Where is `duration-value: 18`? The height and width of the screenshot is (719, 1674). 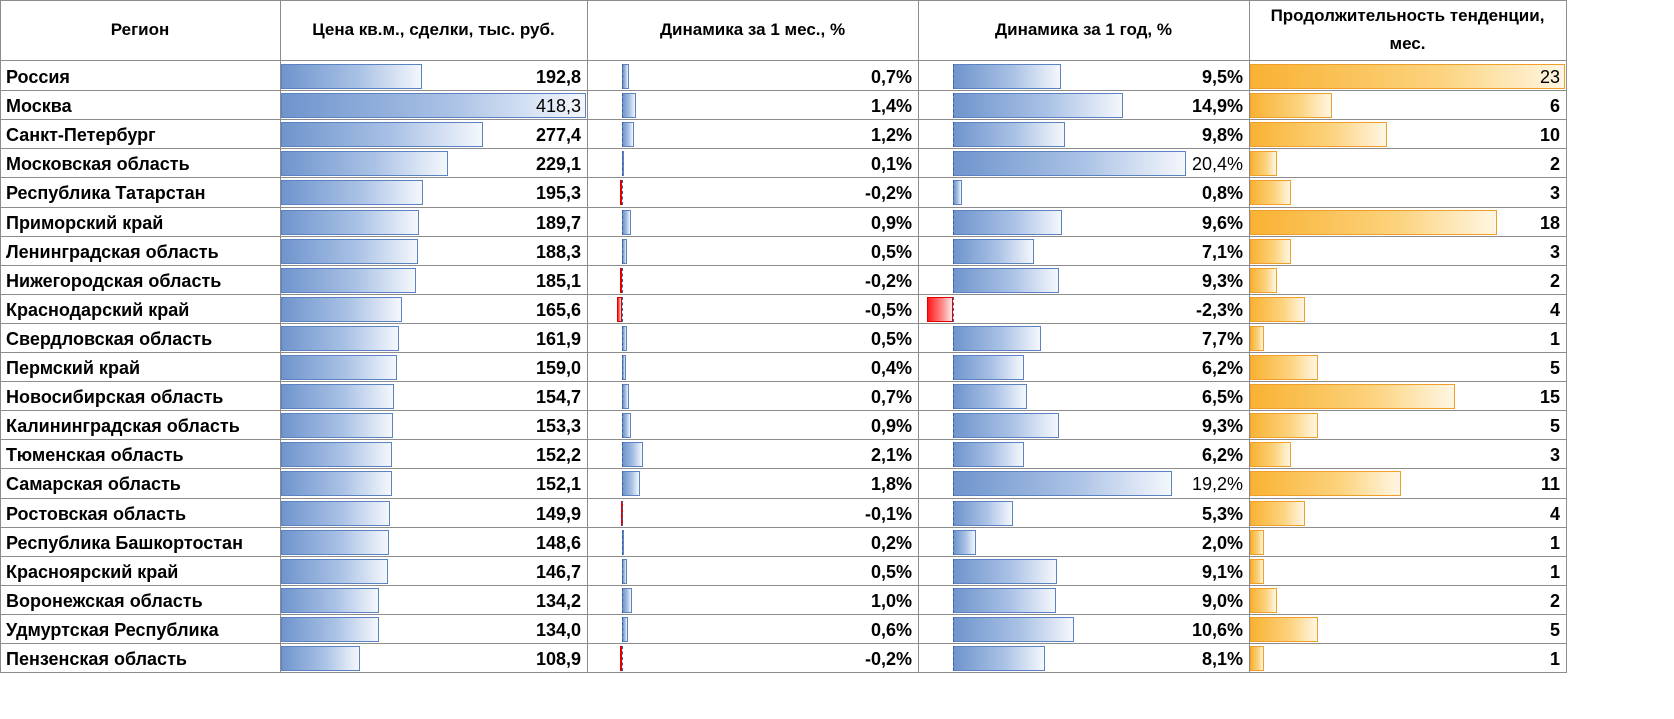 duration-value: 18 is located at coordinates (1549, 222).